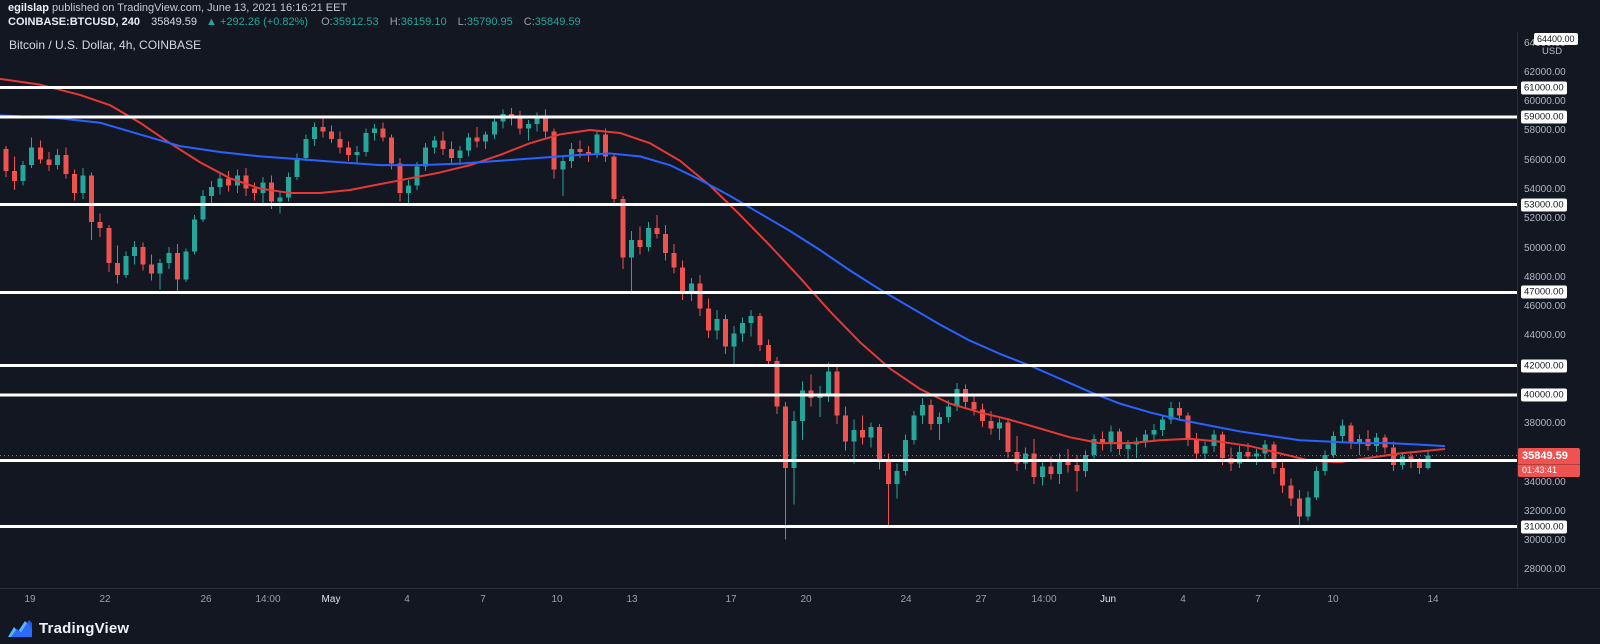 Image resolution: width=1600 pixels, height=644 pixels. Describe the element at coordinates (1545, 424) in the screenshot. I see `price-axis-label: 38000.00` at that location.